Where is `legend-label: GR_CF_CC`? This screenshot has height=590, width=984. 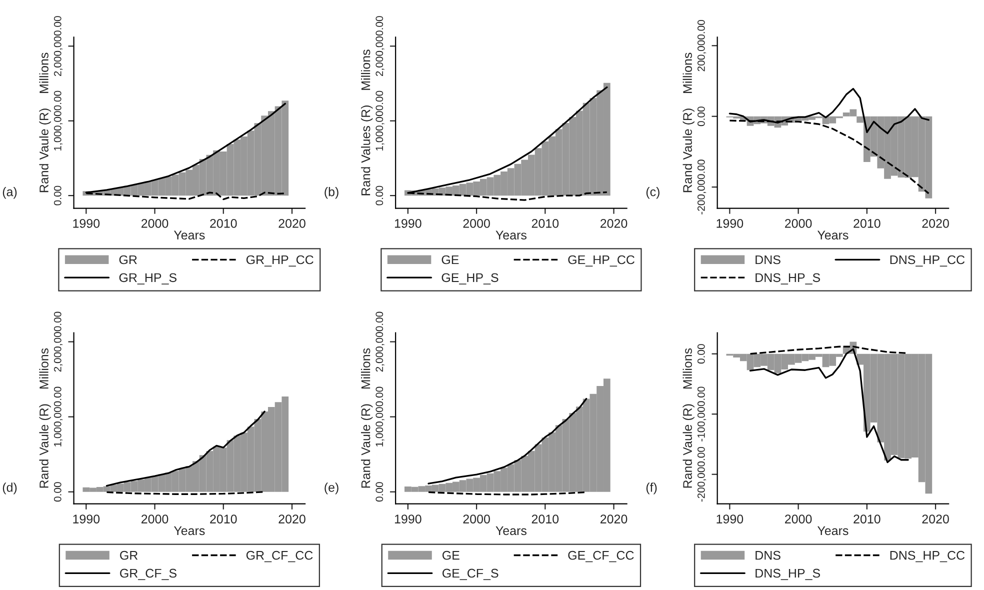 legend-label: GR_CF_CC is located at coordinates (279, 556).